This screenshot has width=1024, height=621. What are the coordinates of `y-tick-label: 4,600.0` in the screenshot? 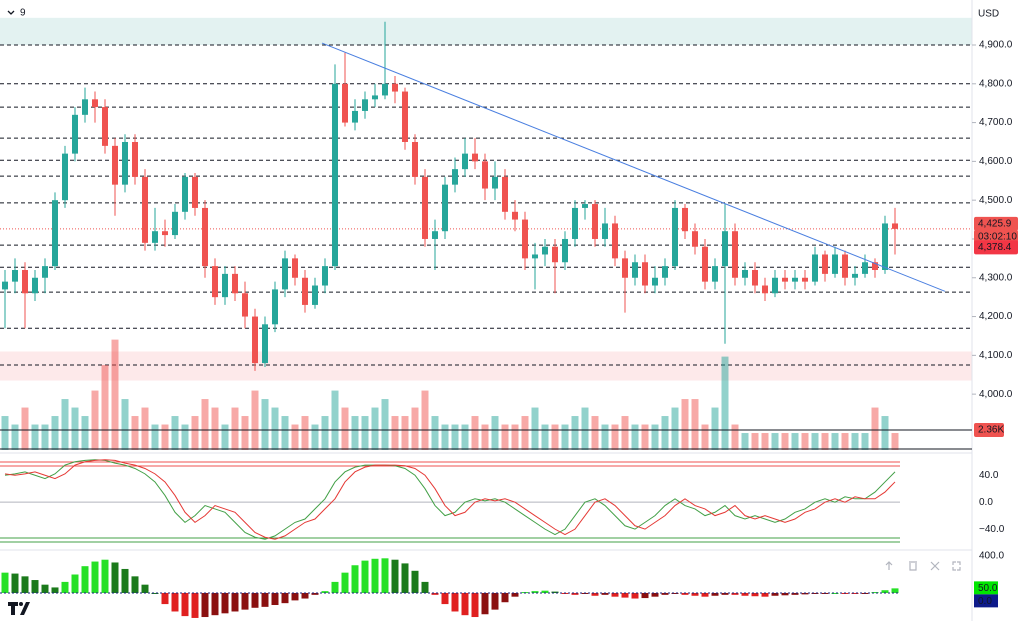 It's located at (996, 161).